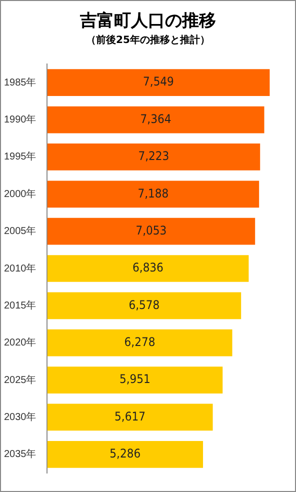  I want to click on y-tick-label: 1995年, so click(20, 156).